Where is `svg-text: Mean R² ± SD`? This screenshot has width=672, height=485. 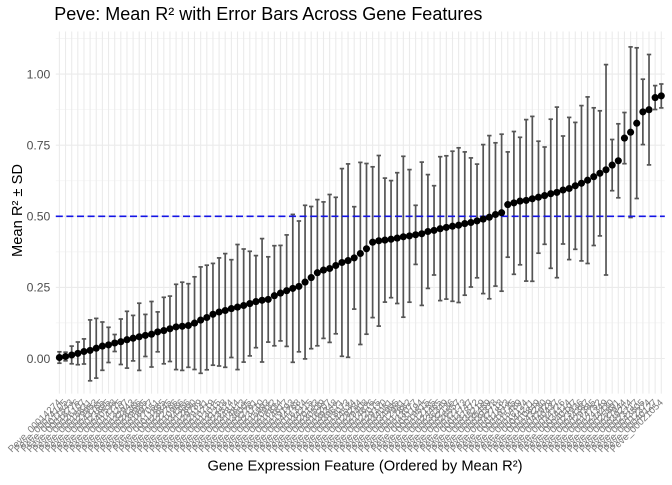
svg-text: Mean R² ± SD is located at coordinates (18, 210).